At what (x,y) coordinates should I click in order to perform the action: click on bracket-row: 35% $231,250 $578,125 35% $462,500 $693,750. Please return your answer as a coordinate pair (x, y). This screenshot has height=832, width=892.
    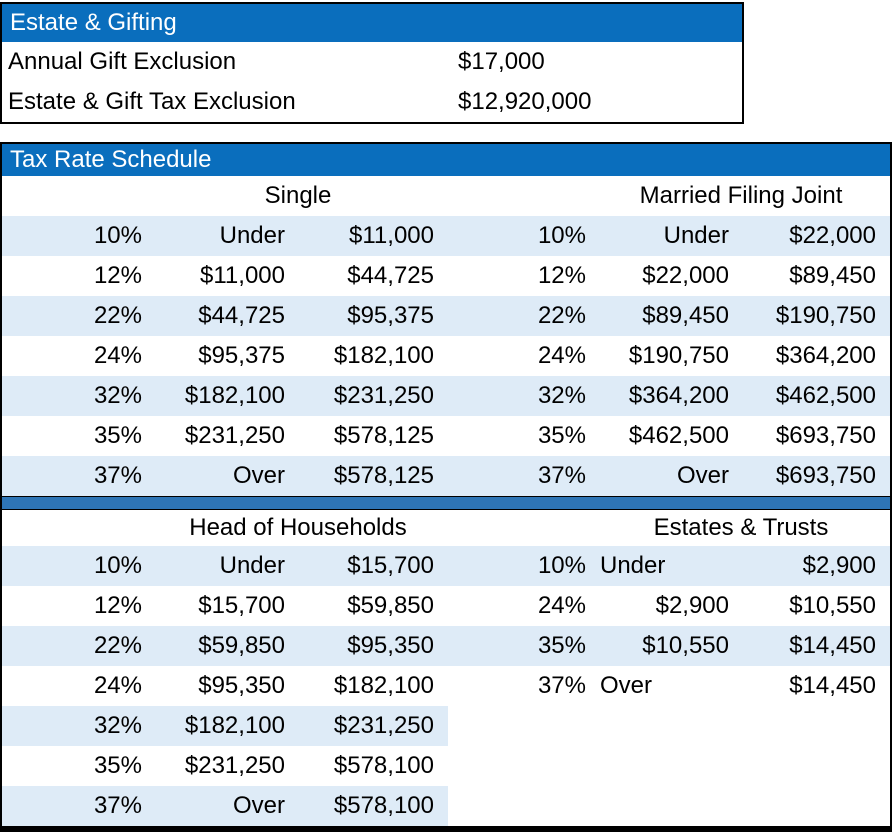
    Looking at the image, I should click on (446, 436).